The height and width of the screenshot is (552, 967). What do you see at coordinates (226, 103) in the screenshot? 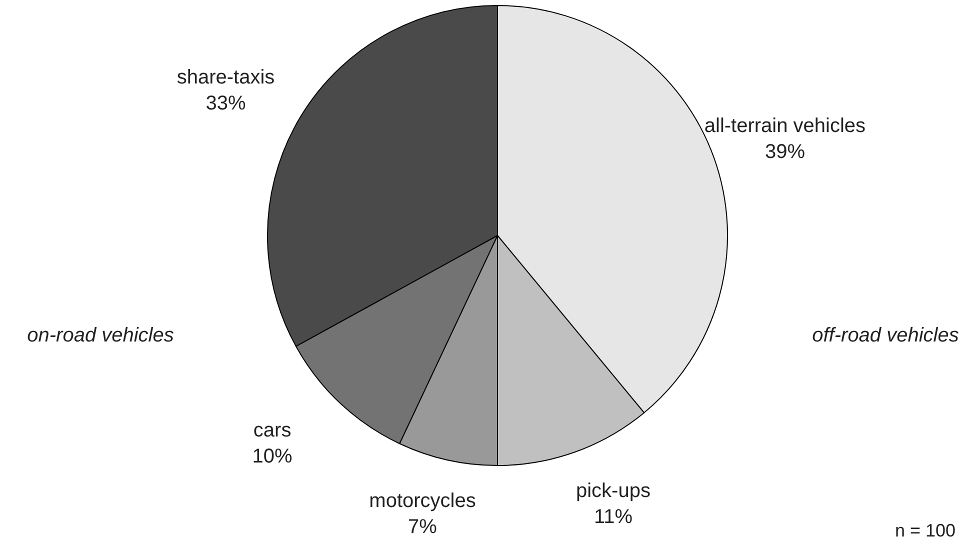
I see `data-label: 33%` at bounding box center [226, 103].